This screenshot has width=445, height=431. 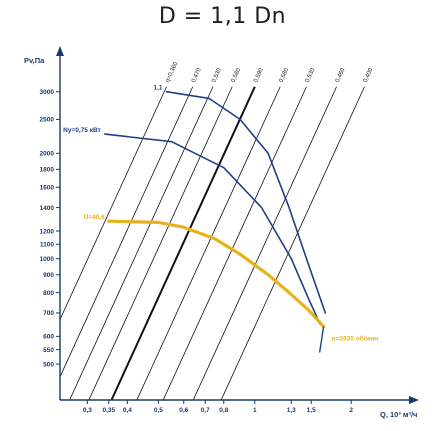 What do you see at coordinates (82, 130) in the screenshot?
I see `curve-label-2: Ny=0,75 кВт` at bounding box center [82, 130].